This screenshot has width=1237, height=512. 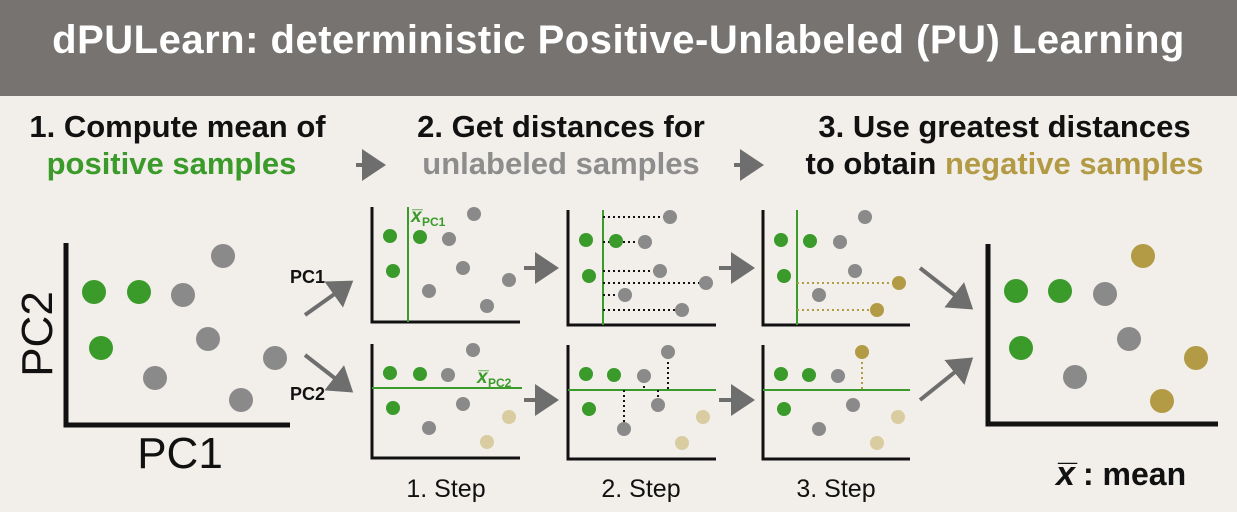 What do you see at coordinates (835, 489) in the screenshot?
I see `step3-caption: 3. Step` at bounding box center [835, 489].